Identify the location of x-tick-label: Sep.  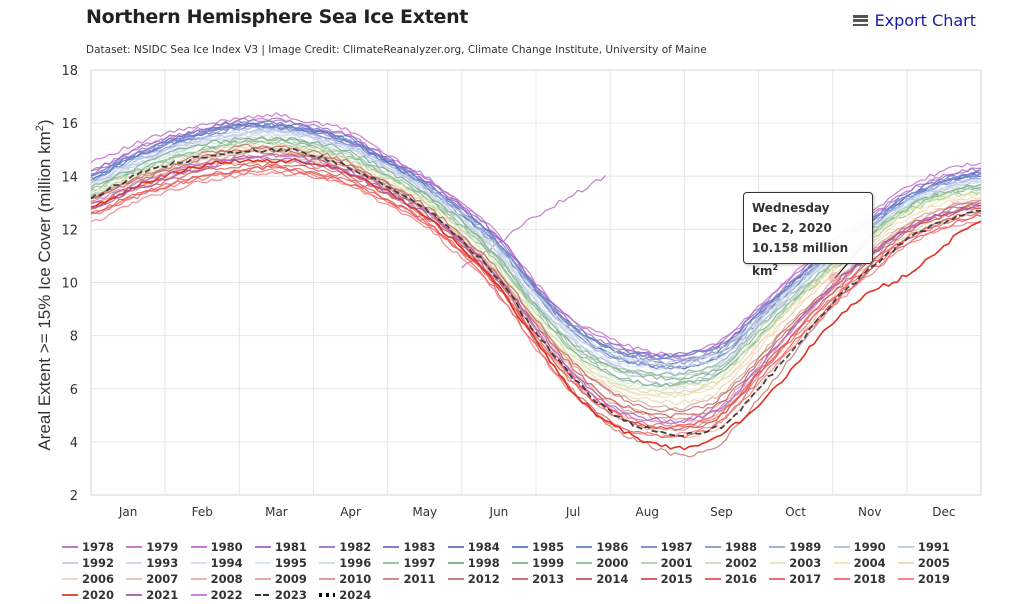
(721, 512).